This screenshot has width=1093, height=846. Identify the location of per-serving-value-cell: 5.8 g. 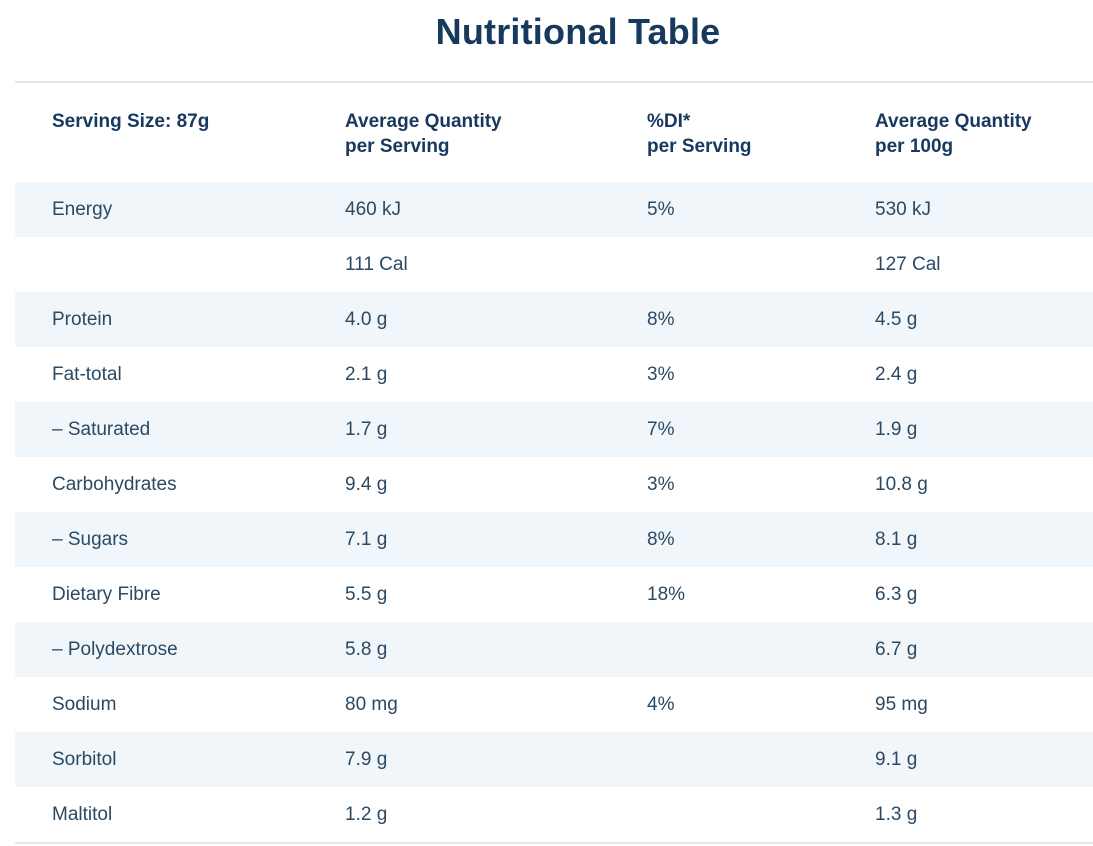
(366, 649).